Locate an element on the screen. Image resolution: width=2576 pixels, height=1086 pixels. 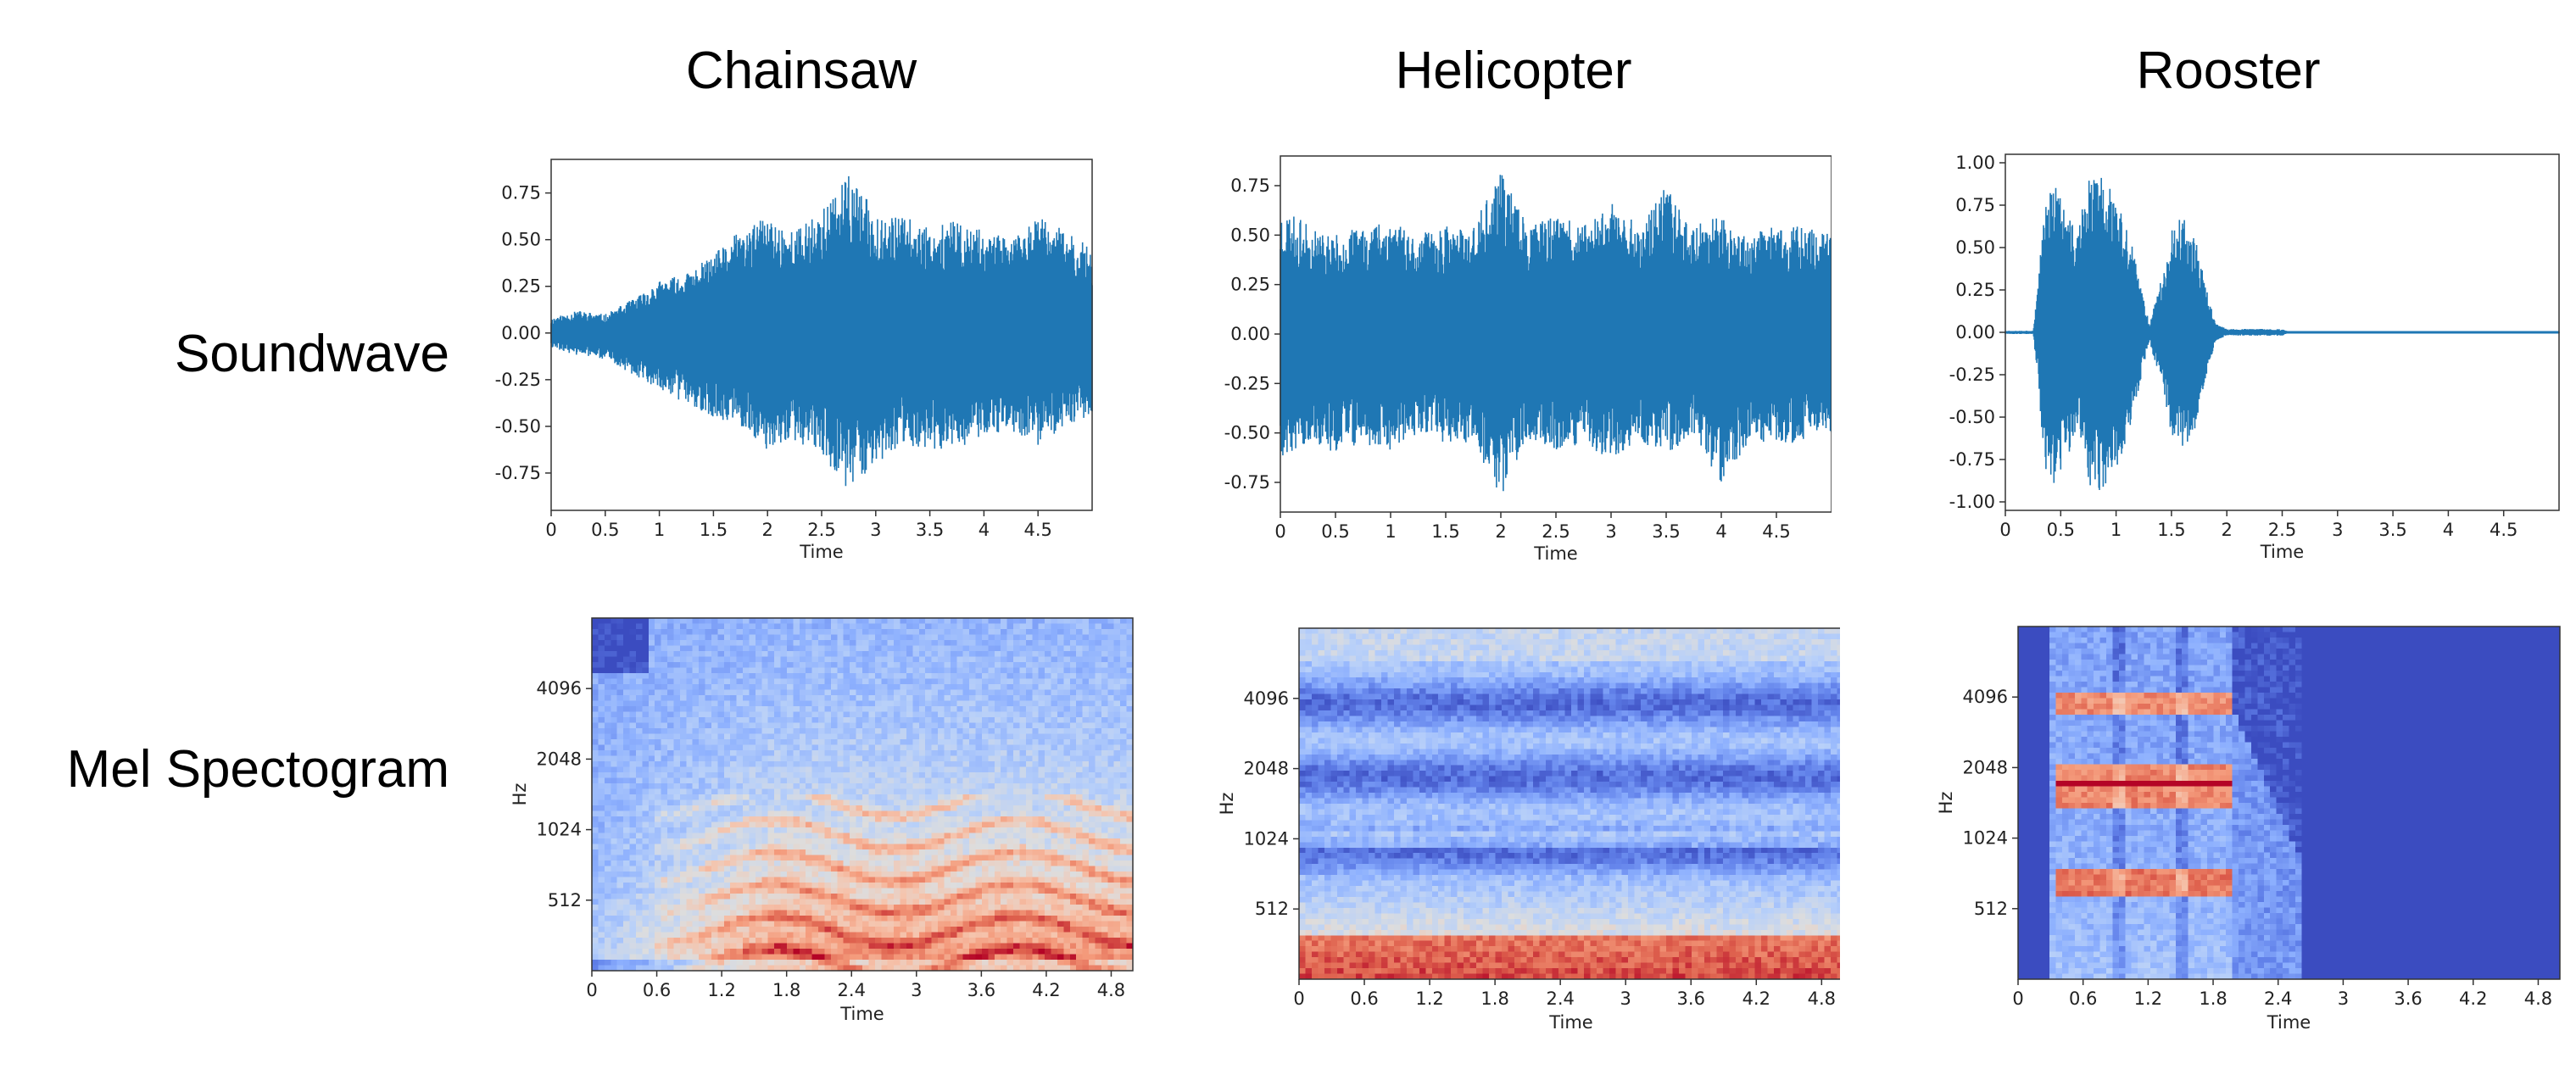
column-title-helicopter: Helicopter is located at coordinates (1513, 71).